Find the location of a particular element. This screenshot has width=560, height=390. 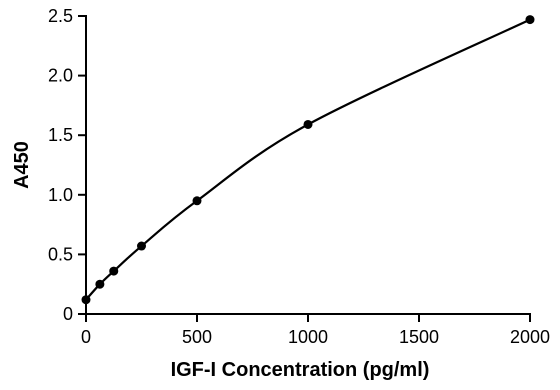

x-axis-title: IGF-I Concentration (pg/ml) is located at coordinates (300, 370).